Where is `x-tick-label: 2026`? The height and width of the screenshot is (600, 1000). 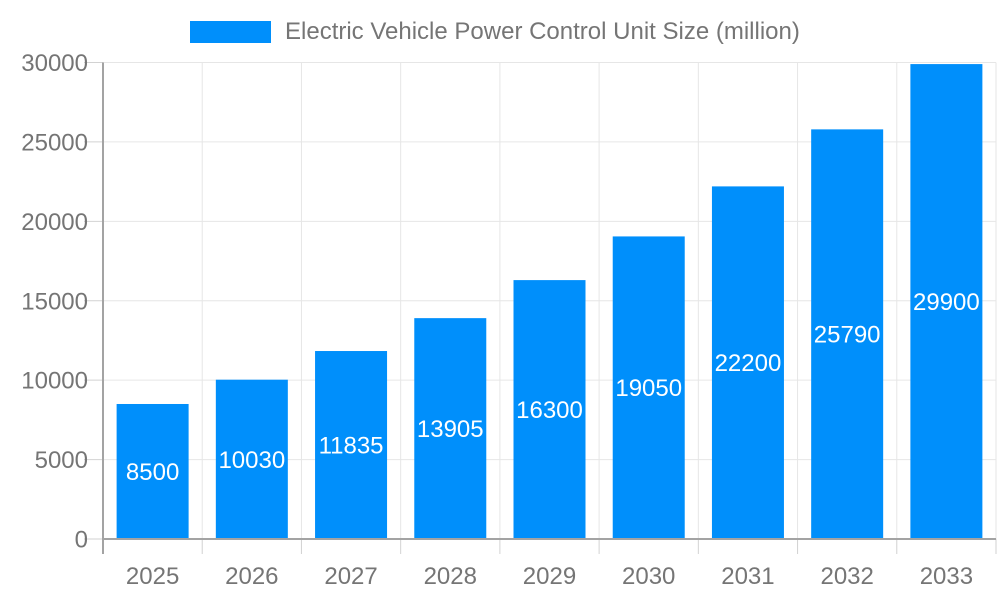
x-tick-label: 2026 is located at coordinates (251, 576).